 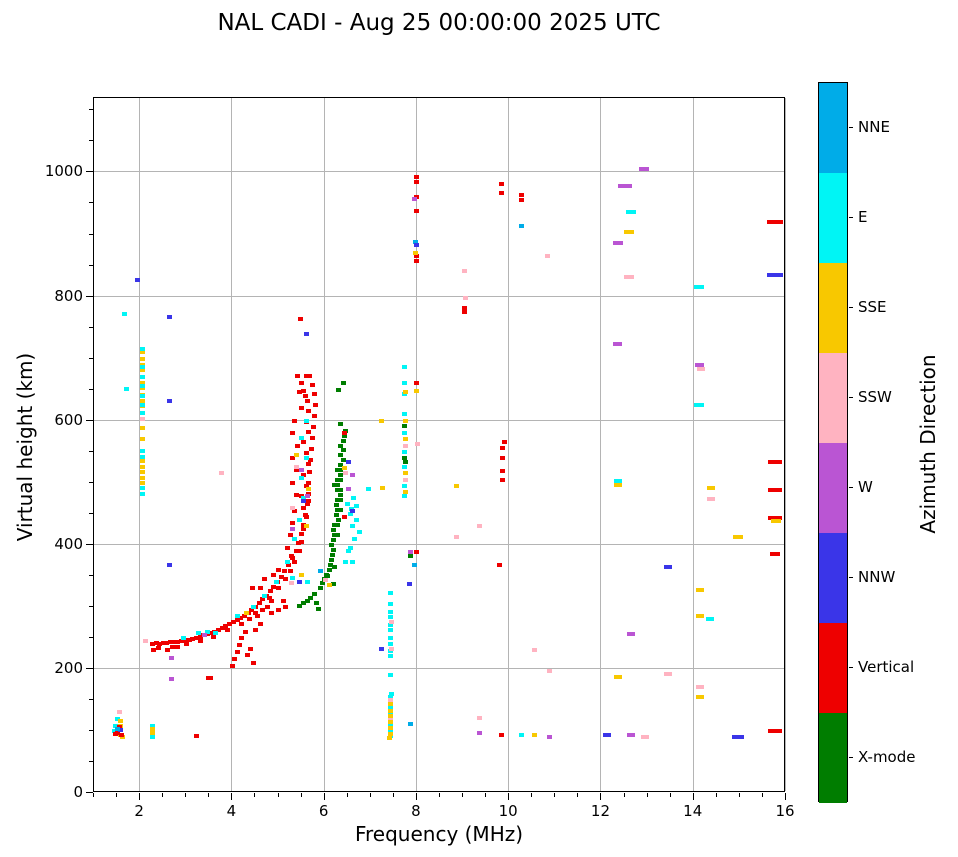 I want to click on x-tick, so click(x=324, y=796).